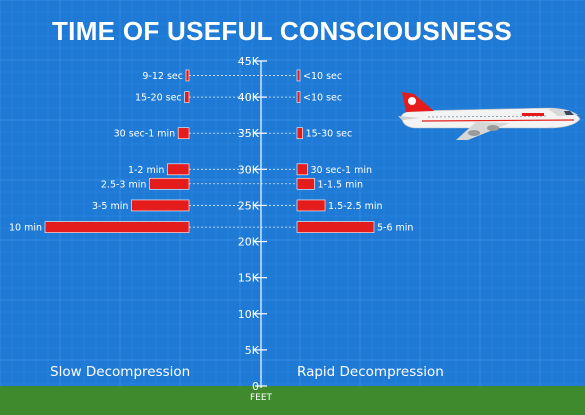 The image size is (585, 415). I want to click on rapid-decompression-value-label: 5-6 min, so click(395, 228).